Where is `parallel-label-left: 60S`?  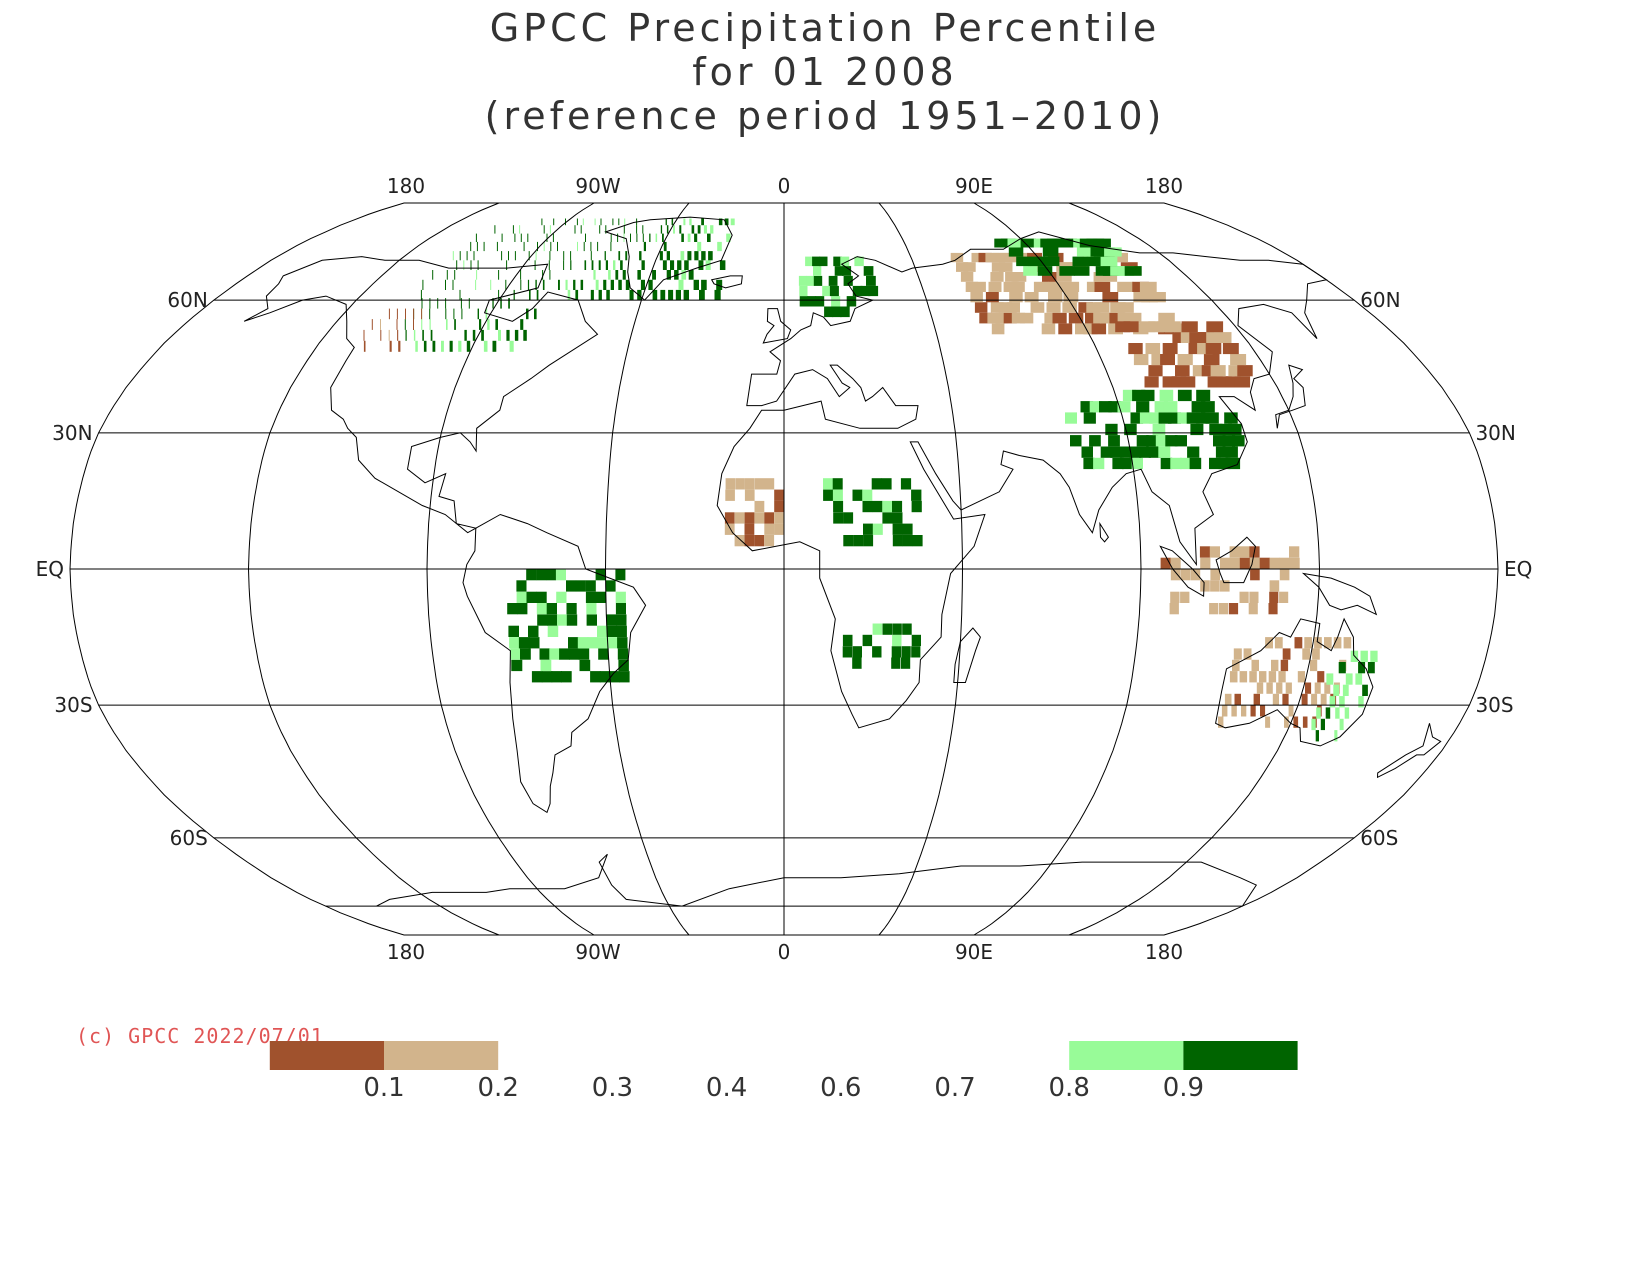 parallel-label-left: 60S is located at coordinates (189, 838).